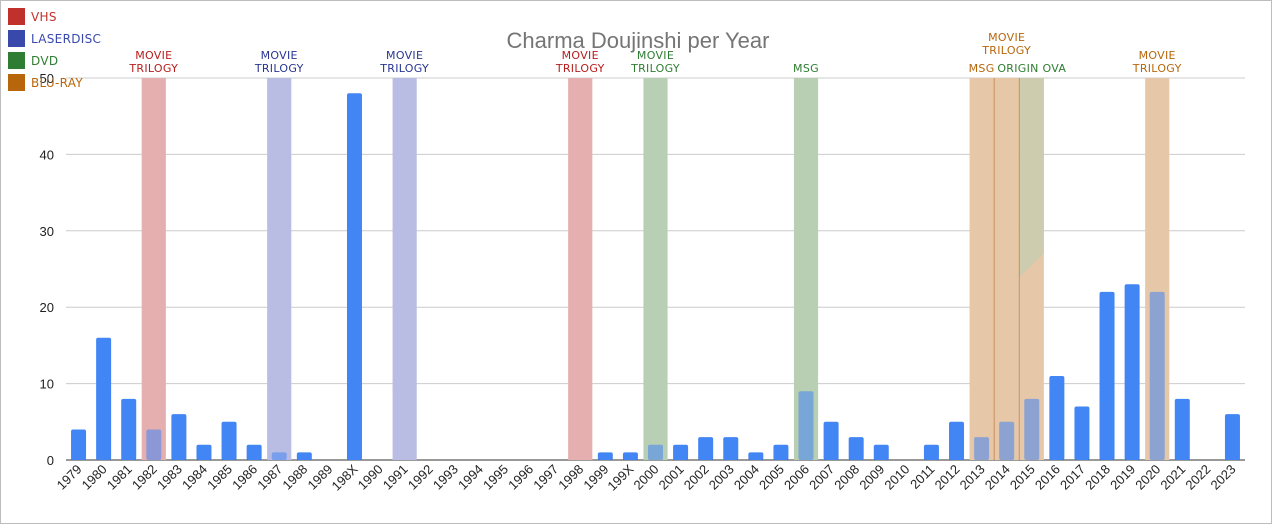 The image size is (1272, 525). I want to click on x-tick-label: 2008, so click(846, 477).